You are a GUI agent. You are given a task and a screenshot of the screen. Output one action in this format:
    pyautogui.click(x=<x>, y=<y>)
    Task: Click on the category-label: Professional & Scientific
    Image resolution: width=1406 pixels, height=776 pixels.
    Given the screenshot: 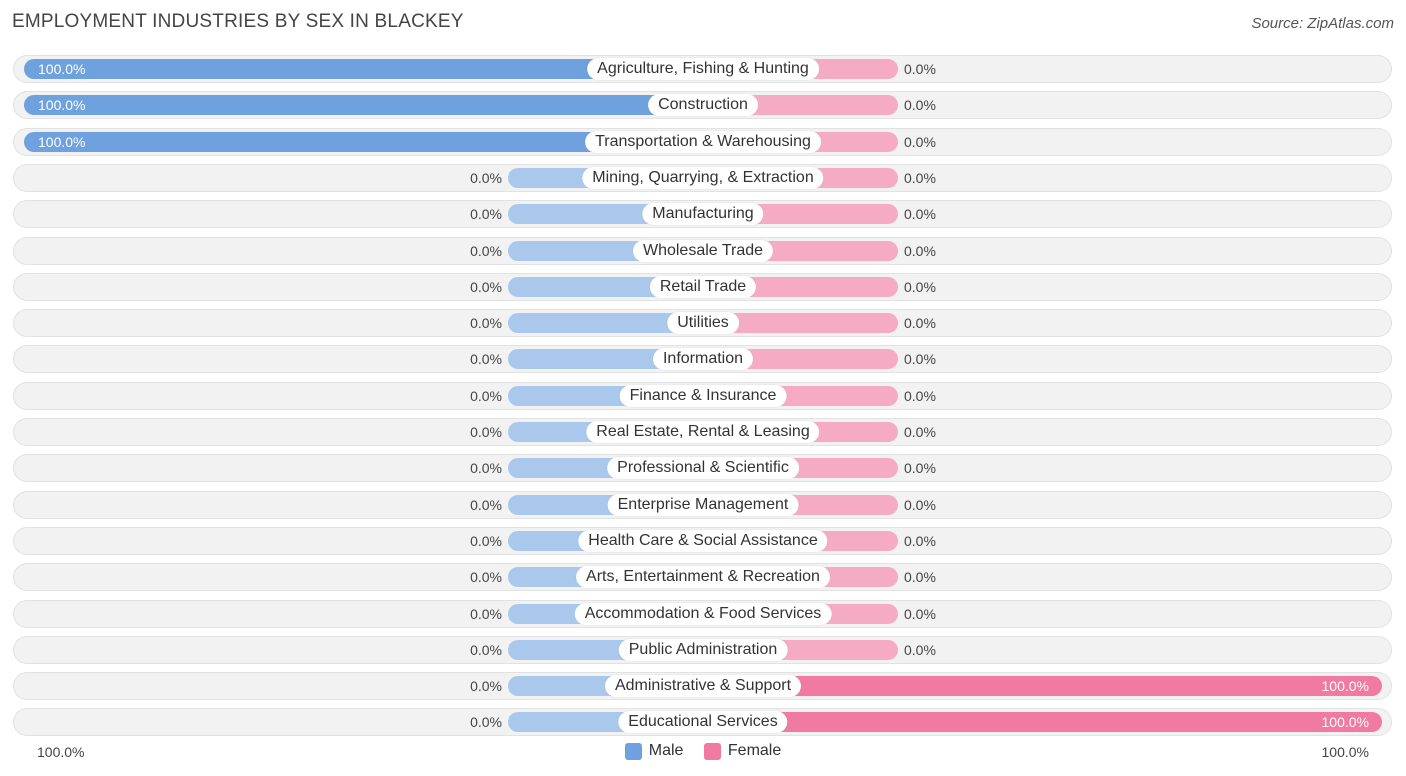 What is the action you would take?
    pyautogui.click(x=703, y=468)
    